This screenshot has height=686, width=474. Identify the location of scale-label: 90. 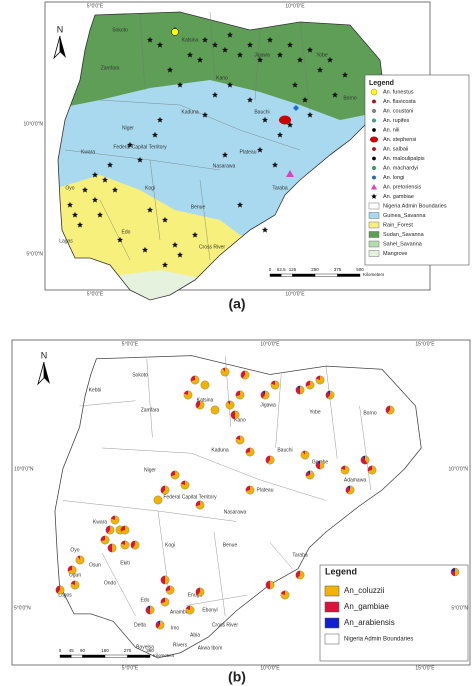
(83, 650).